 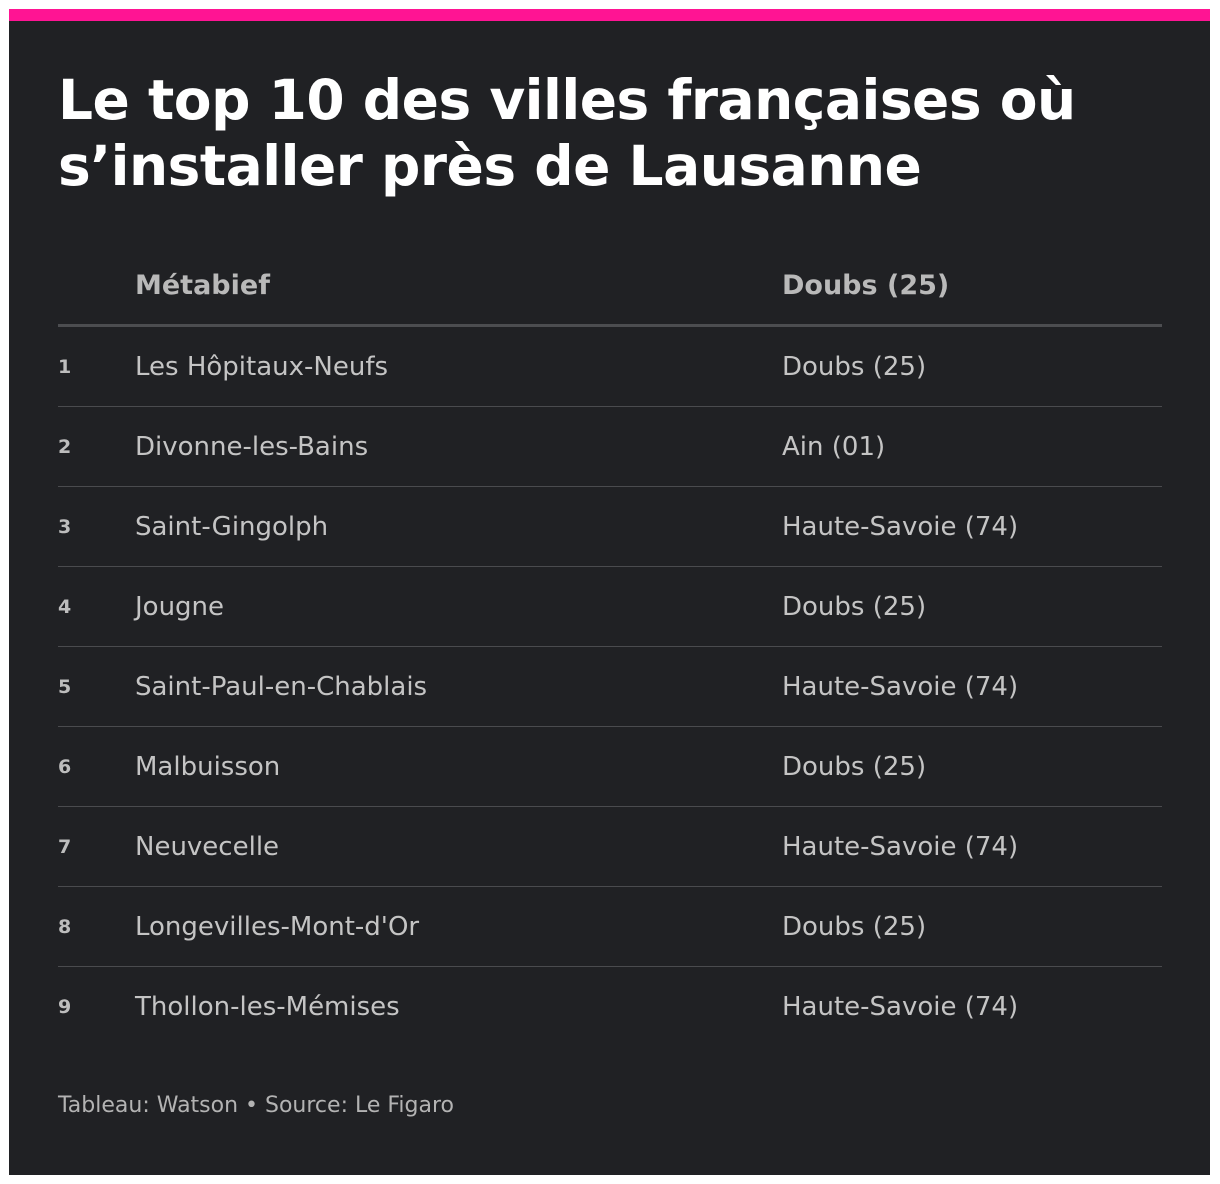 What do you see at coordinates (610, 847) in the screenshot?
I see `table-row: 7 Neuvecelle Haute-Savoie (74)` at bounding box center [610, 847].